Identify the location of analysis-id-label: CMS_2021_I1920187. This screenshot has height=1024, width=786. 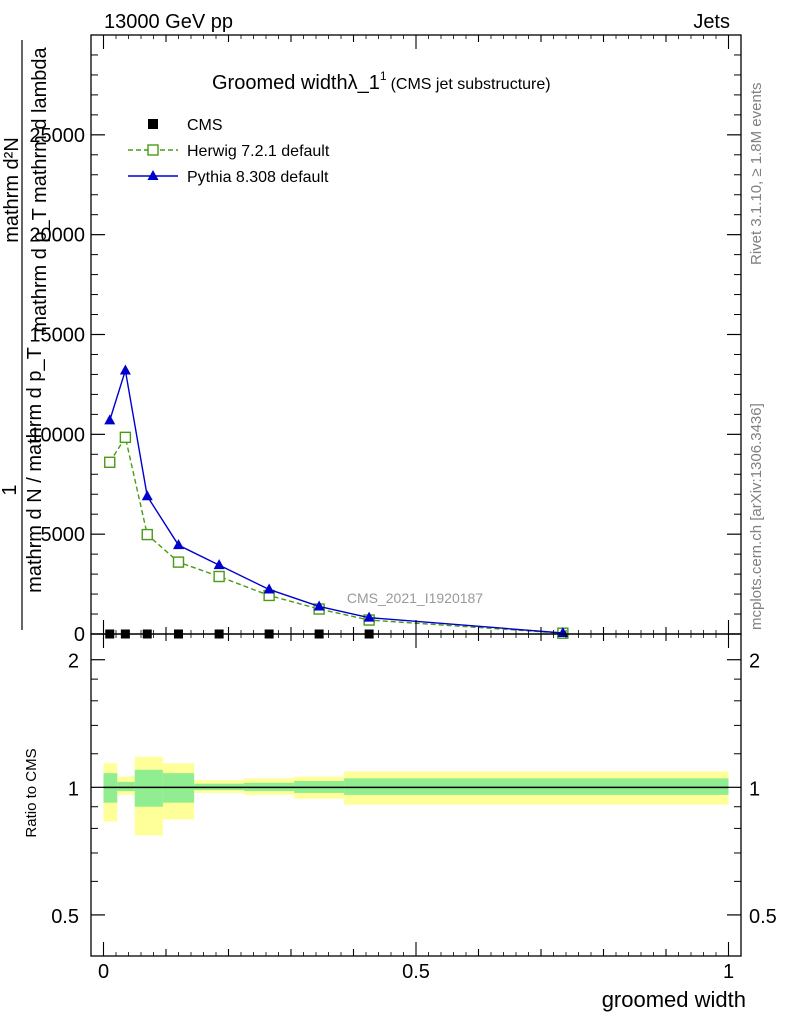
(415, 598).